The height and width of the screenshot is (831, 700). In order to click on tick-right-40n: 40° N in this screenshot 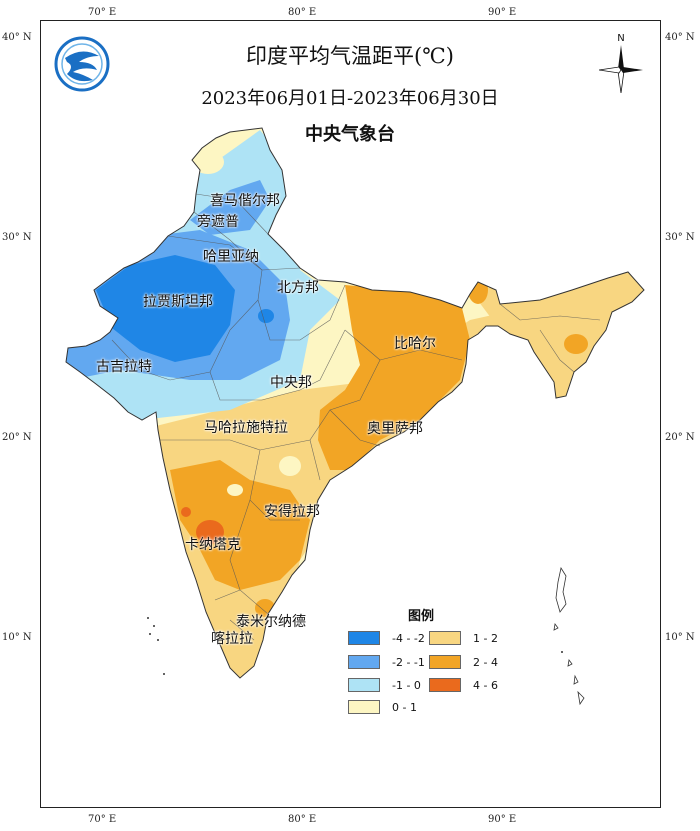, I will do `click(680, 37)`.